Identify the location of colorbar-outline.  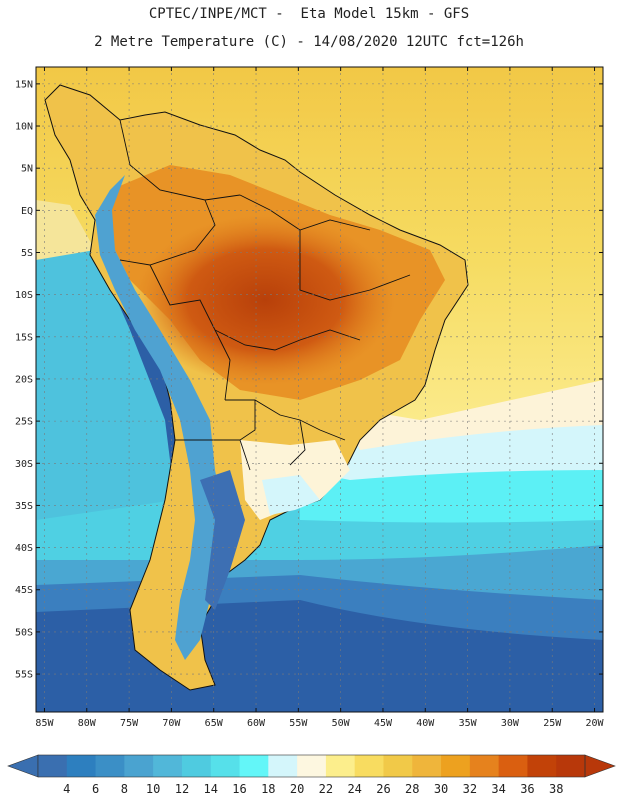
(311, 766).